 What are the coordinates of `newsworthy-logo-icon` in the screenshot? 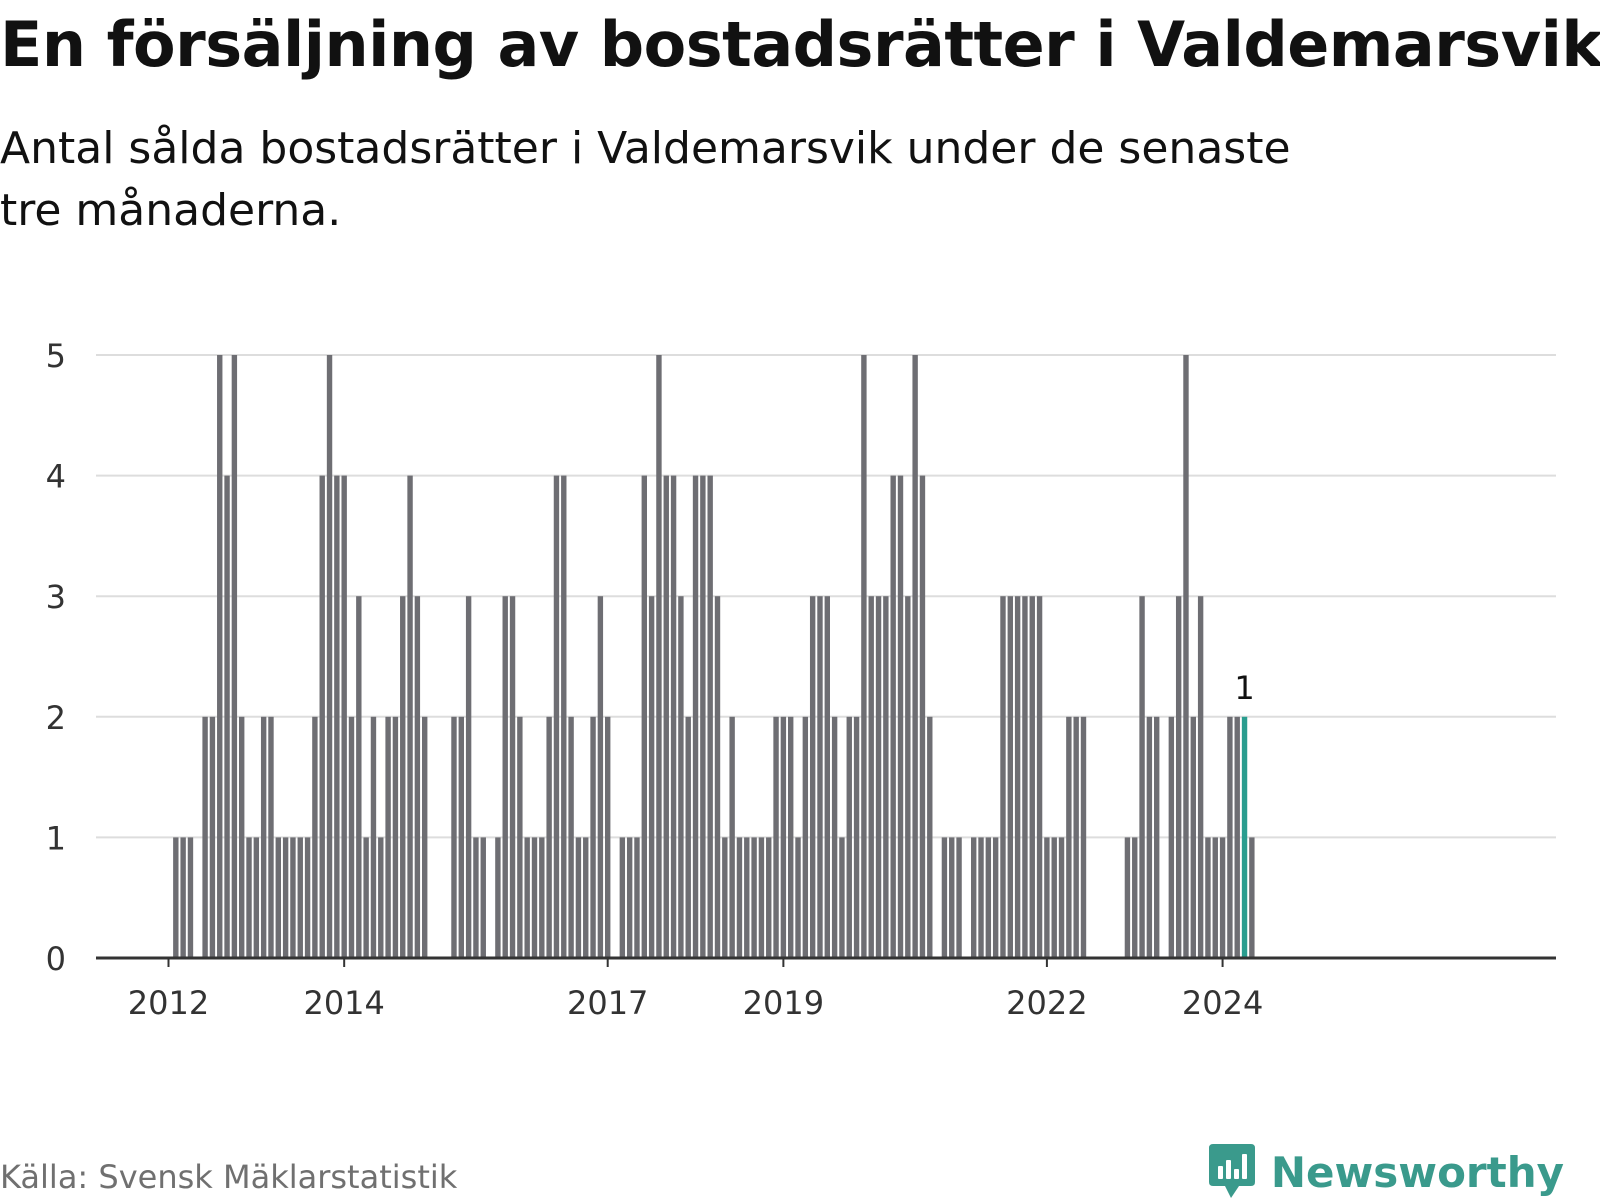 It's located at (1231, 1171).